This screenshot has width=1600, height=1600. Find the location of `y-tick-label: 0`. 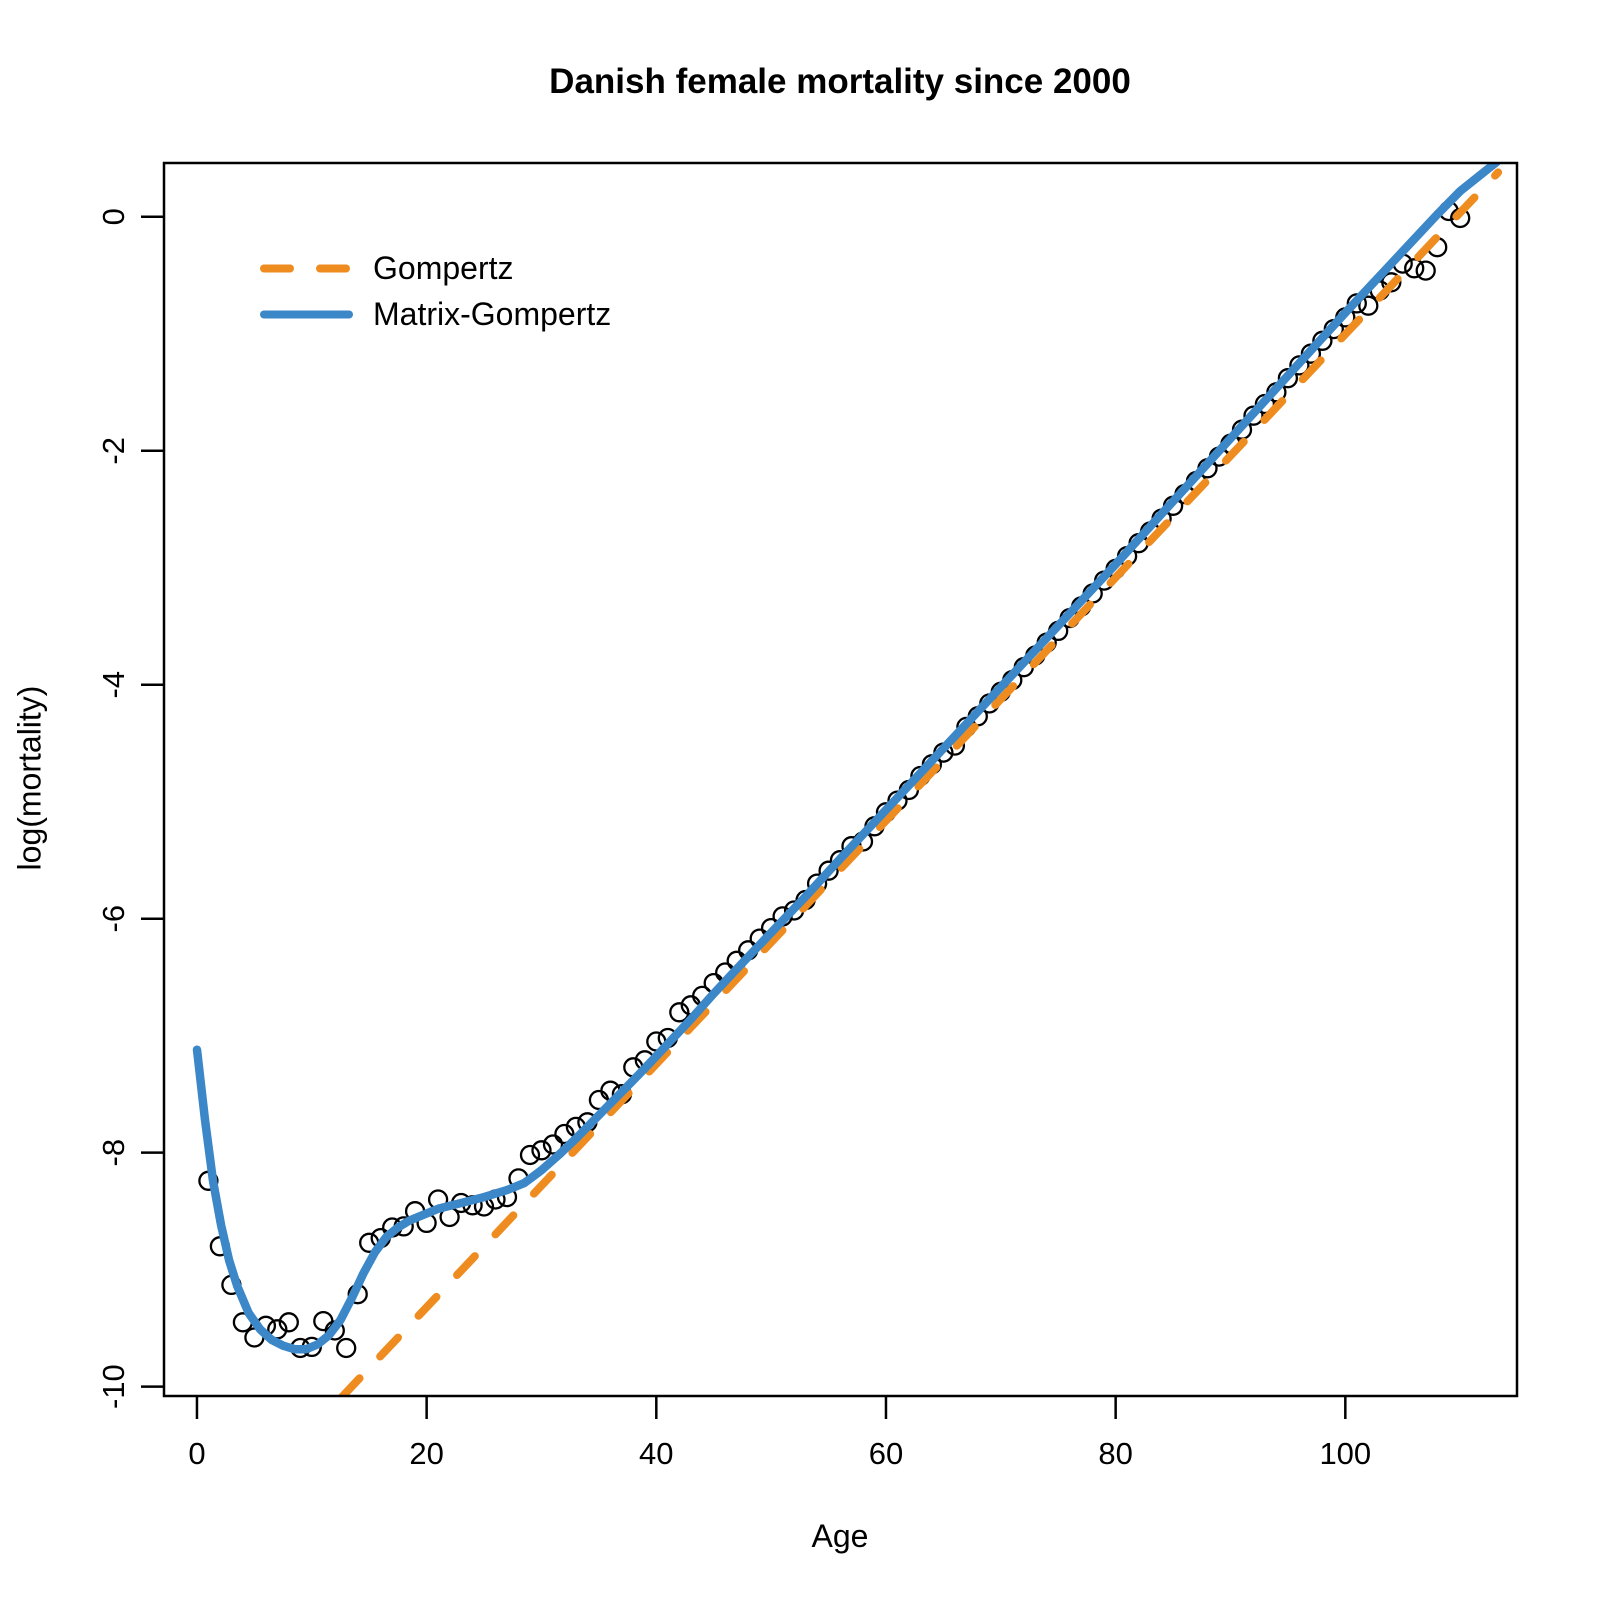

y-tick-label: 0 is located at coordinates (113, 216).